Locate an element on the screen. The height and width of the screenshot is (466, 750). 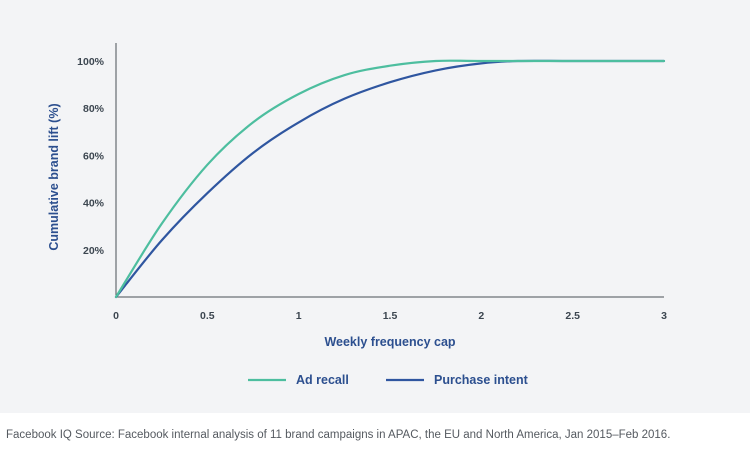
y-tick-label: 80% is located at coordinates (94, 109).